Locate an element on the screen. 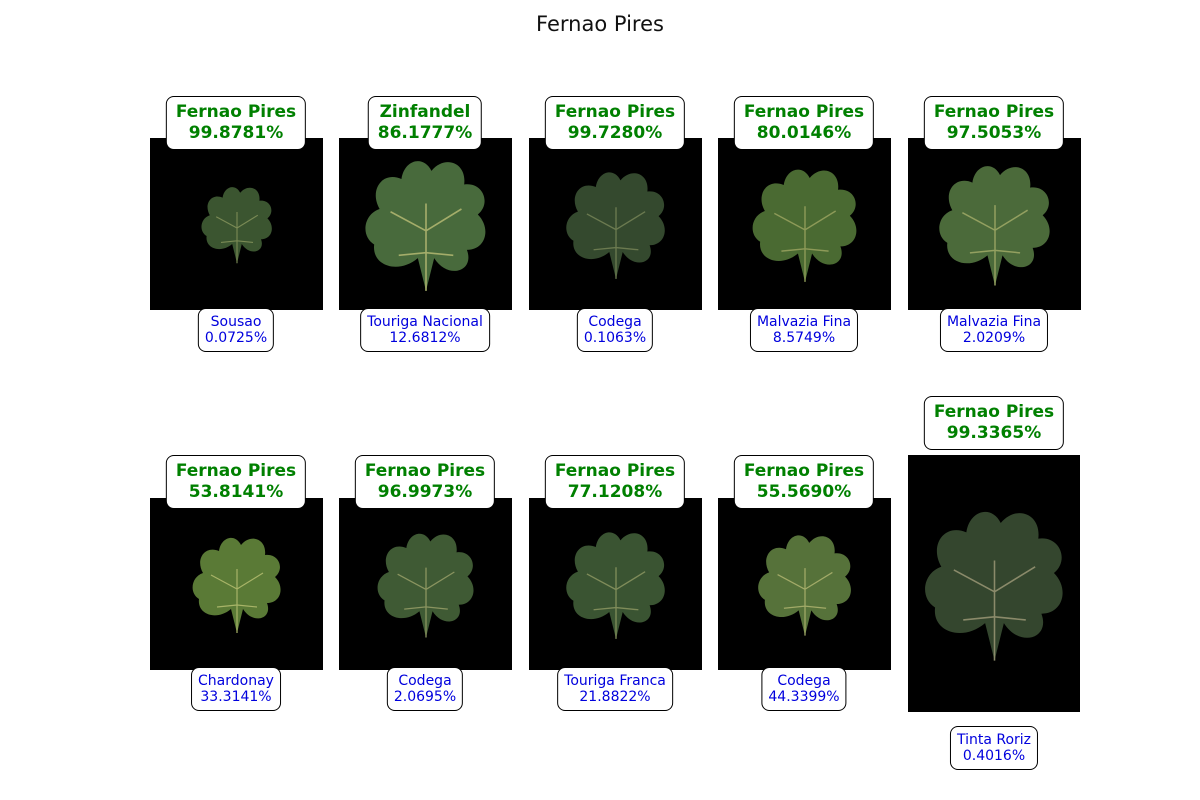 The image size is (1200, 800). top-prediction-label: Fernao Pires 77.1208% is located at coordinates (615, 482).